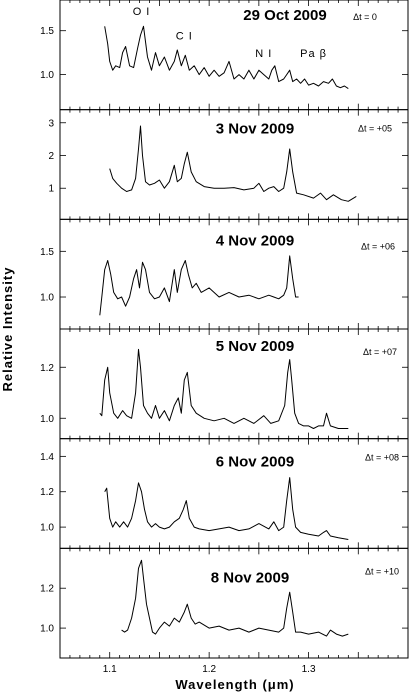  Describe the element at coordinates (263, 54) in the screenshot. I see `line-annotation: N I` at that location.